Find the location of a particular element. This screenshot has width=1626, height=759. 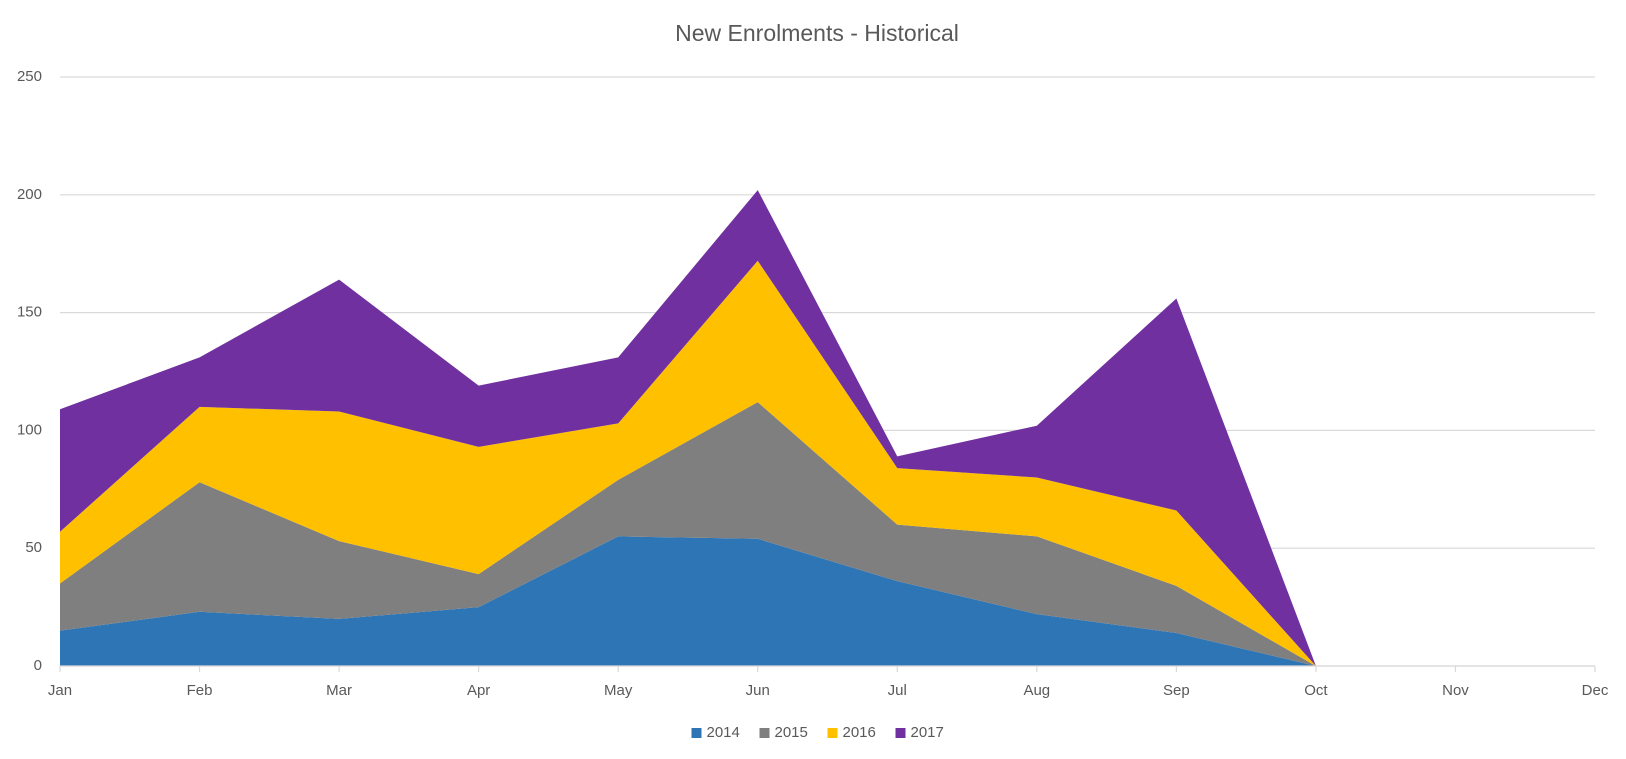

x-tick-label: Jan is located at coordinates (60, 690).